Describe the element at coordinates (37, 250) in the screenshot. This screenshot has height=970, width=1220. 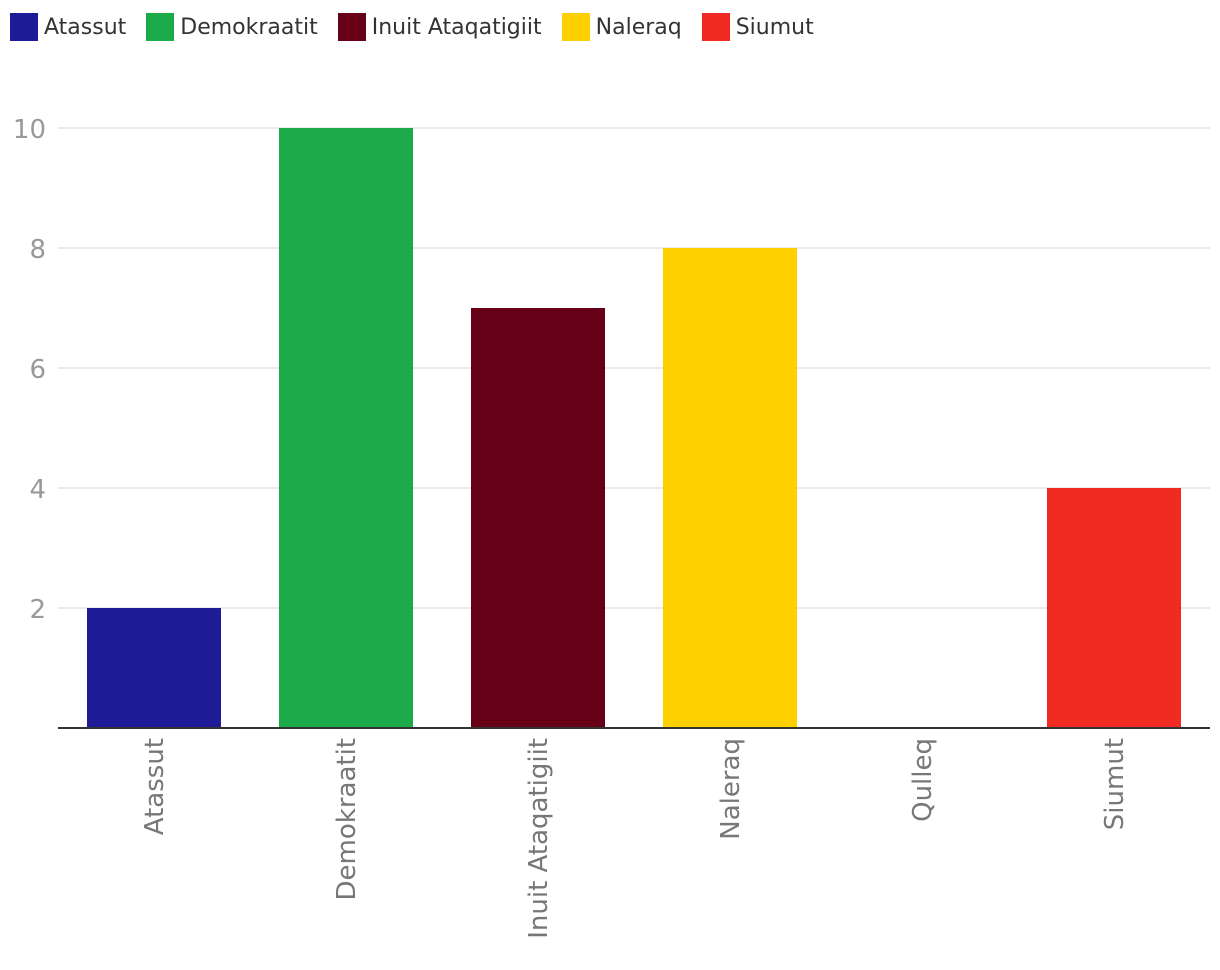
I see `y-tick-label: 8` at that location.